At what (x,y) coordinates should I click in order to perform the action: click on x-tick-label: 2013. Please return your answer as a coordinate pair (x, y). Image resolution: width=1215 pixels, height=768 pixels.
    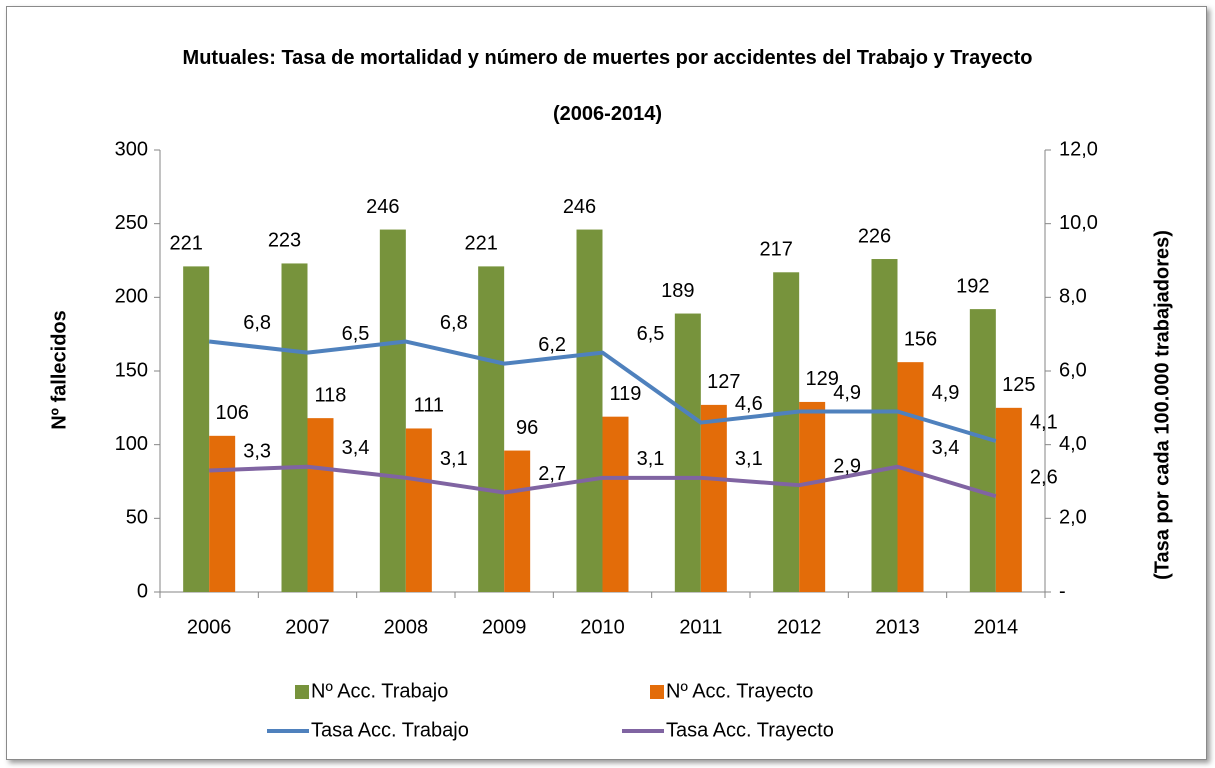
    Looking at the image, I should click on (897, 627).